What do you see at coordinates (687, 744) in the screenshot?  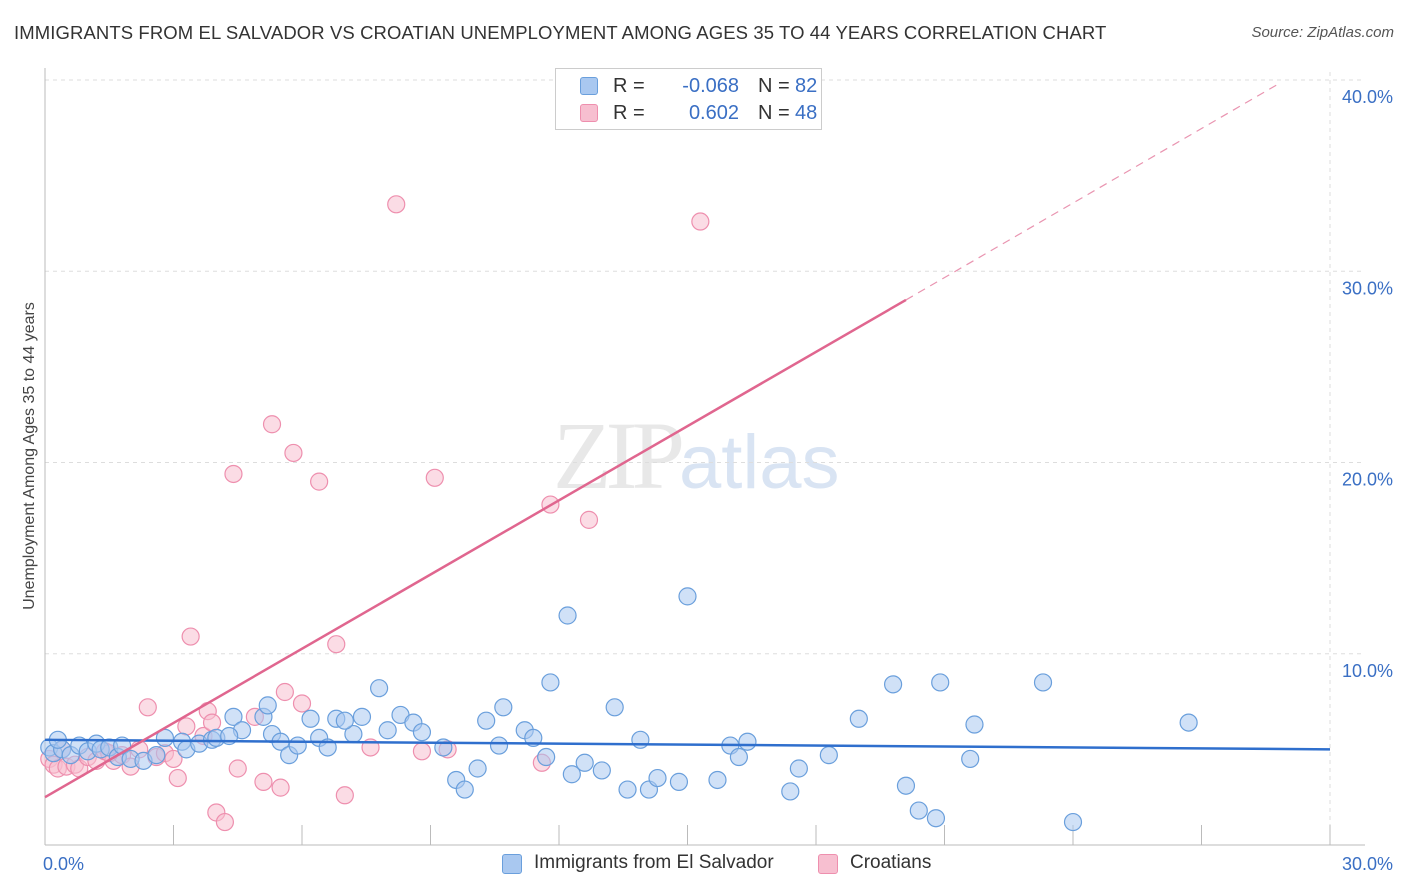 I see `el-salvador-trend-line` at bounding box center [687, 744].